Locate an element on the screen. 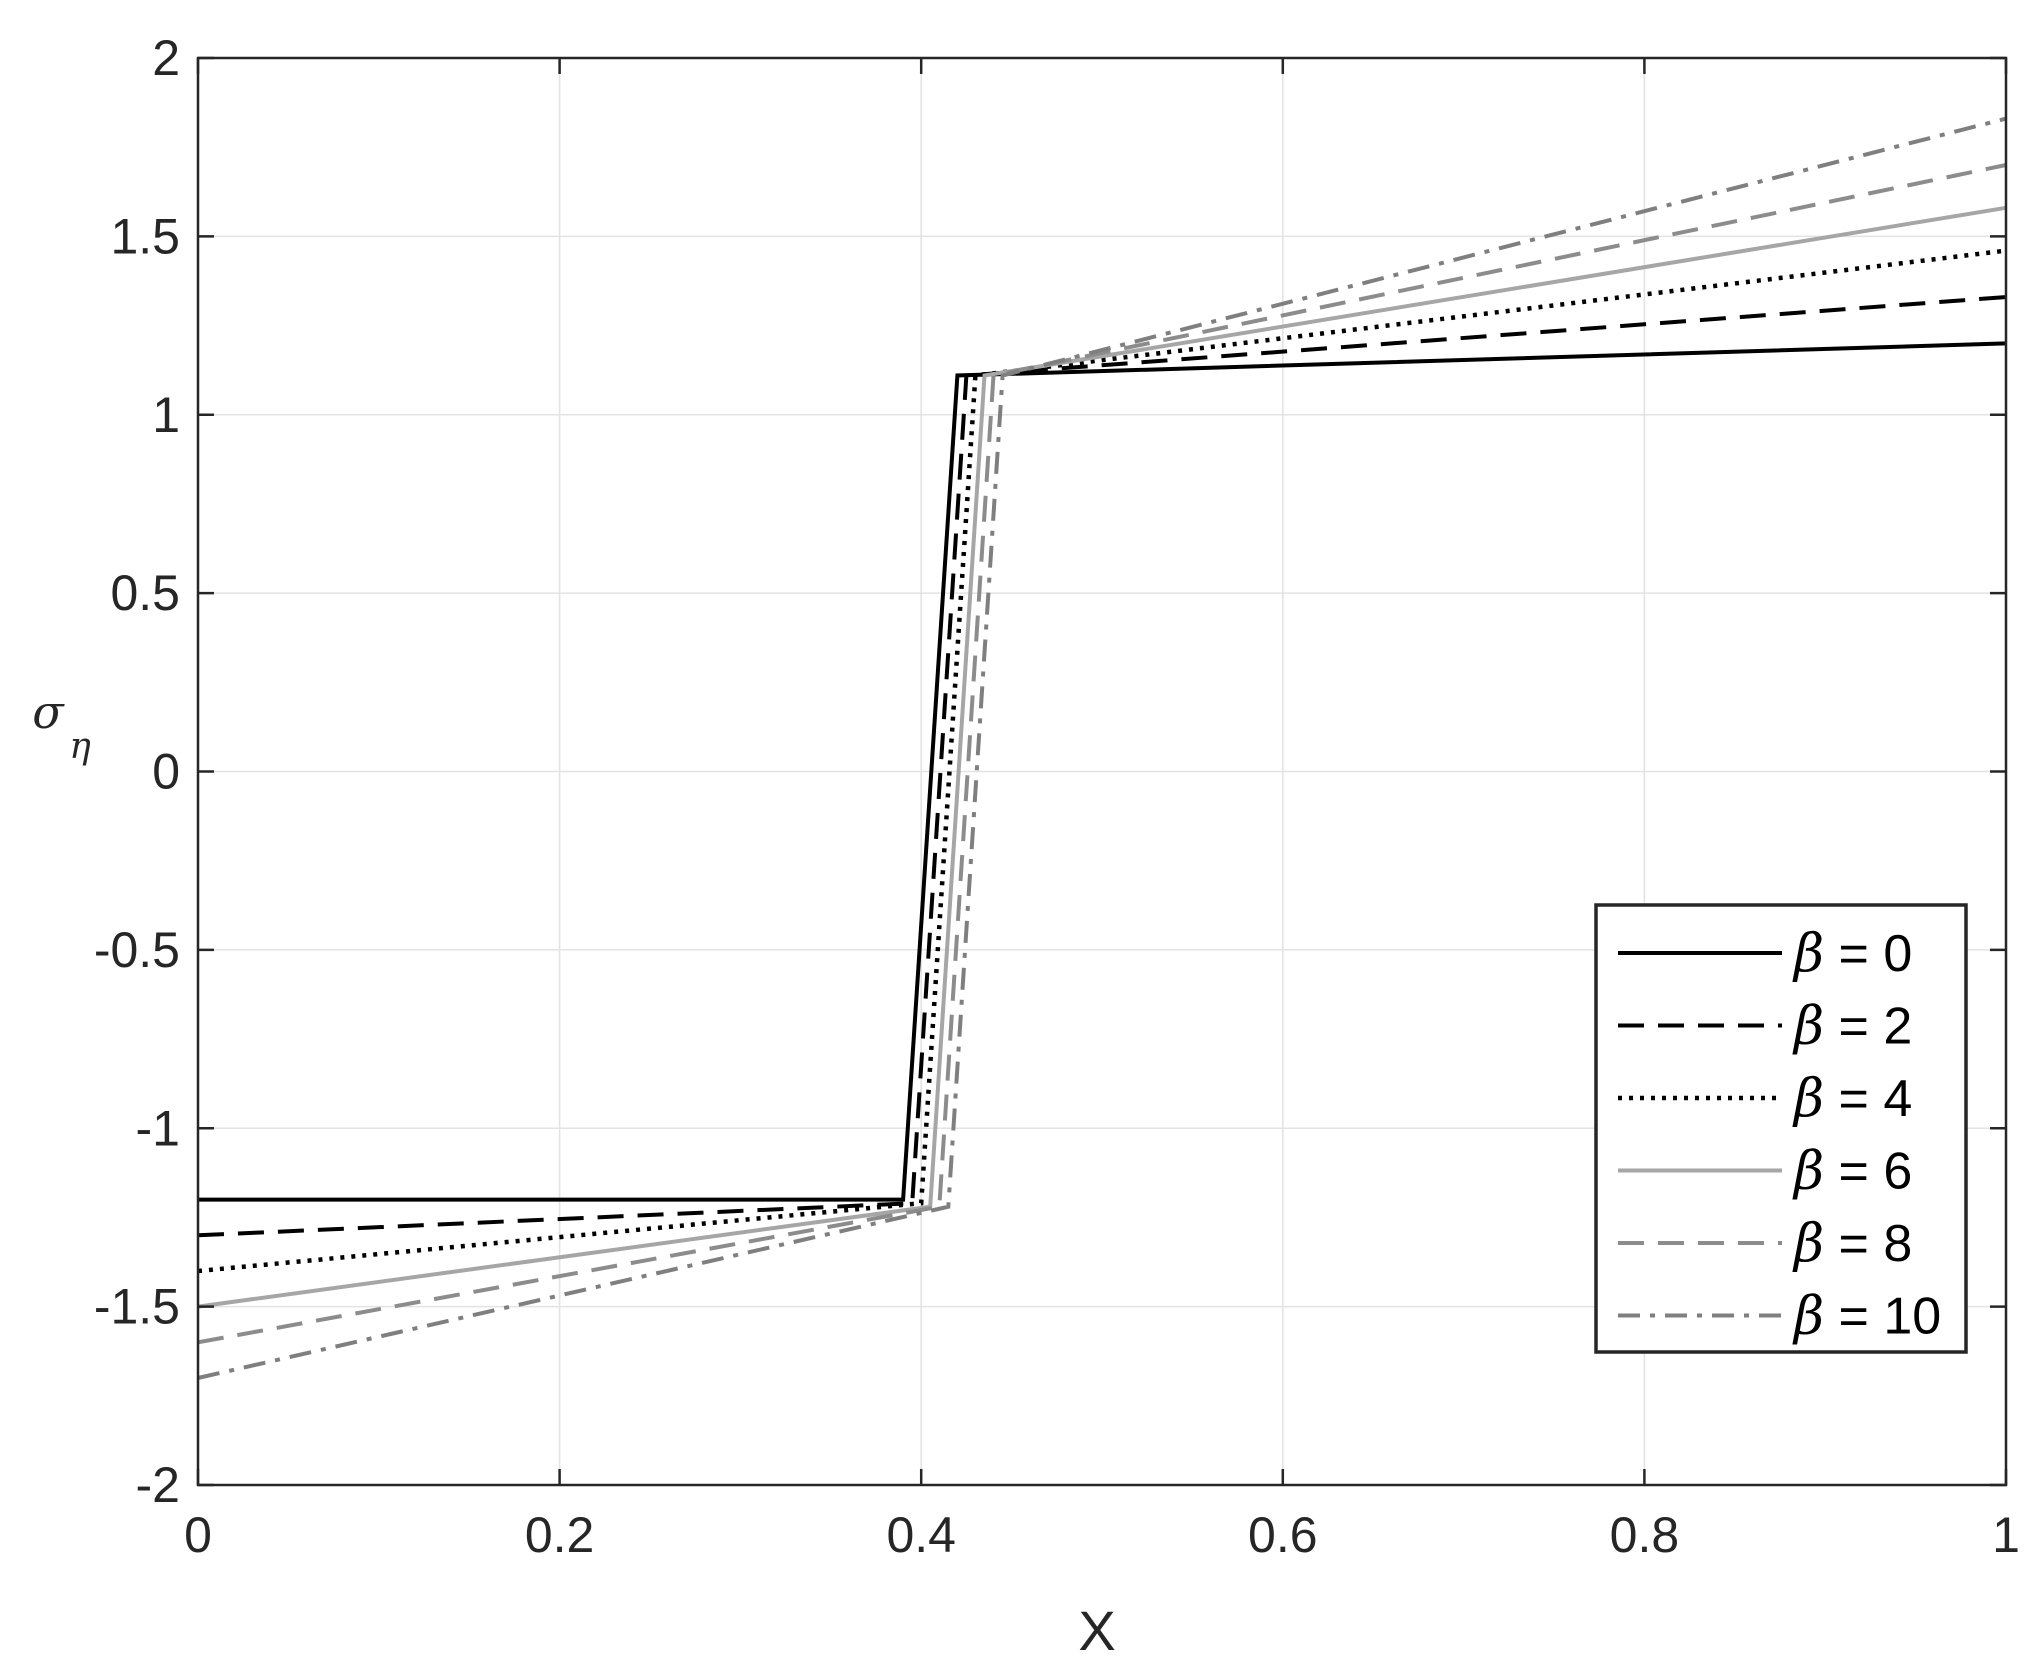 The image size is (2035, 1667). x-tick-label: 0 is located at coordinates (198, 1535).